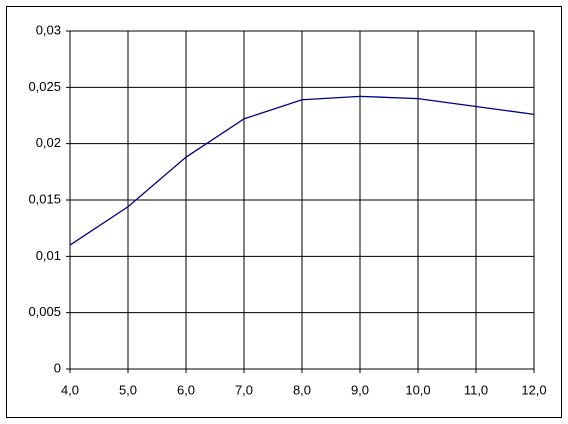 The width and height of the screenshot is (568, 424). Describe the element at coordinates (186, 389) in the screenshot. I see `x-tick-label: 6,0` at that location.